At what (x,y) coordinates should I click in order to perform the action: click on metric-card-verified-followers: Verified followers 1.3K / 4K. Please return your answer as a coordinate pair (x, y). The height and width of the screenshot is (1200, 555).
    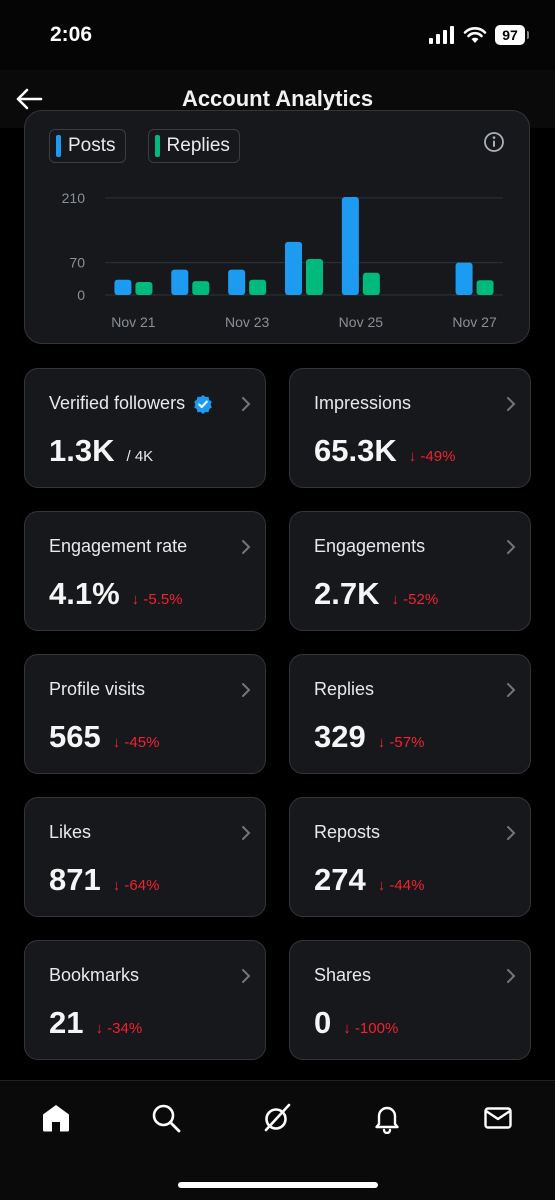
    Looking at the image, I should click on (145, 428).